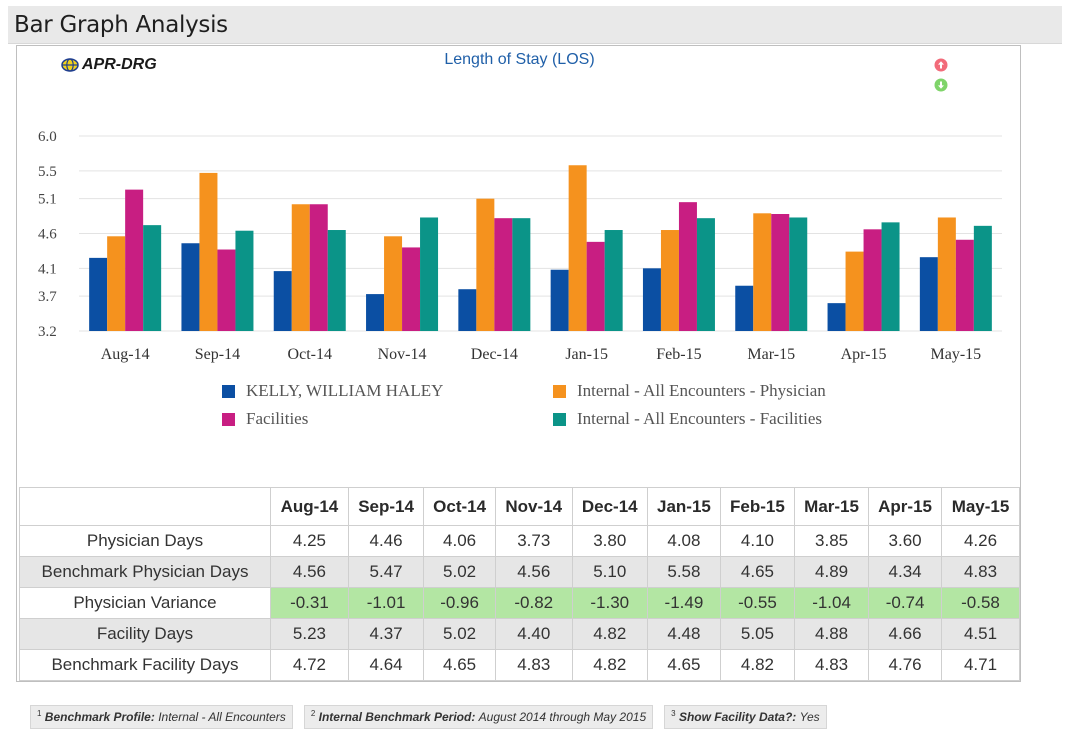  What do you see at coordinates (941, 65) in the screenshot?
I see `arrow-up-circle-icon` at bounding box center [941, 65].